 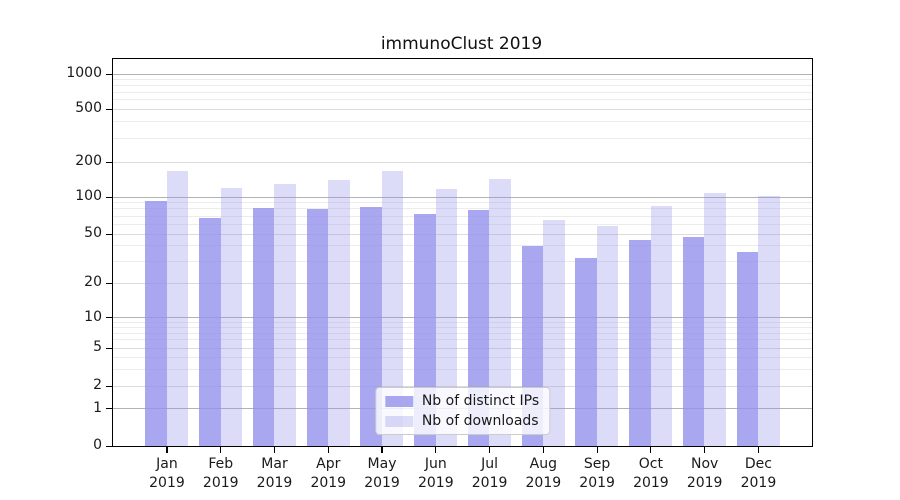 What do you see at coordinates (715, 319) in the screenshot?
I see `bar-nov-downloads` at bounding box center [715, 319].